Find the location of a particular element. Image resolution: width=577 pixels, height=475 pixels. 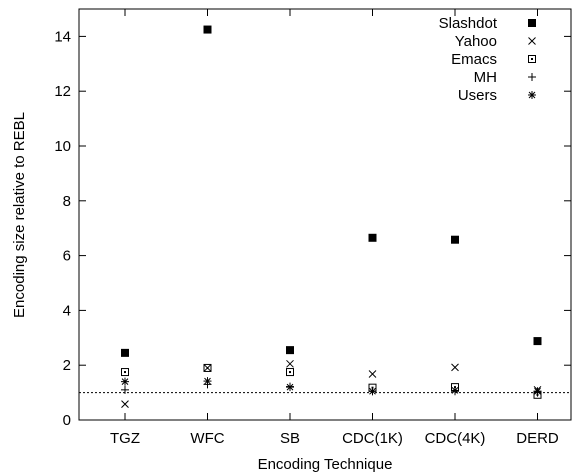

y-tick-label: 14 is located at coordinates (62, 36).